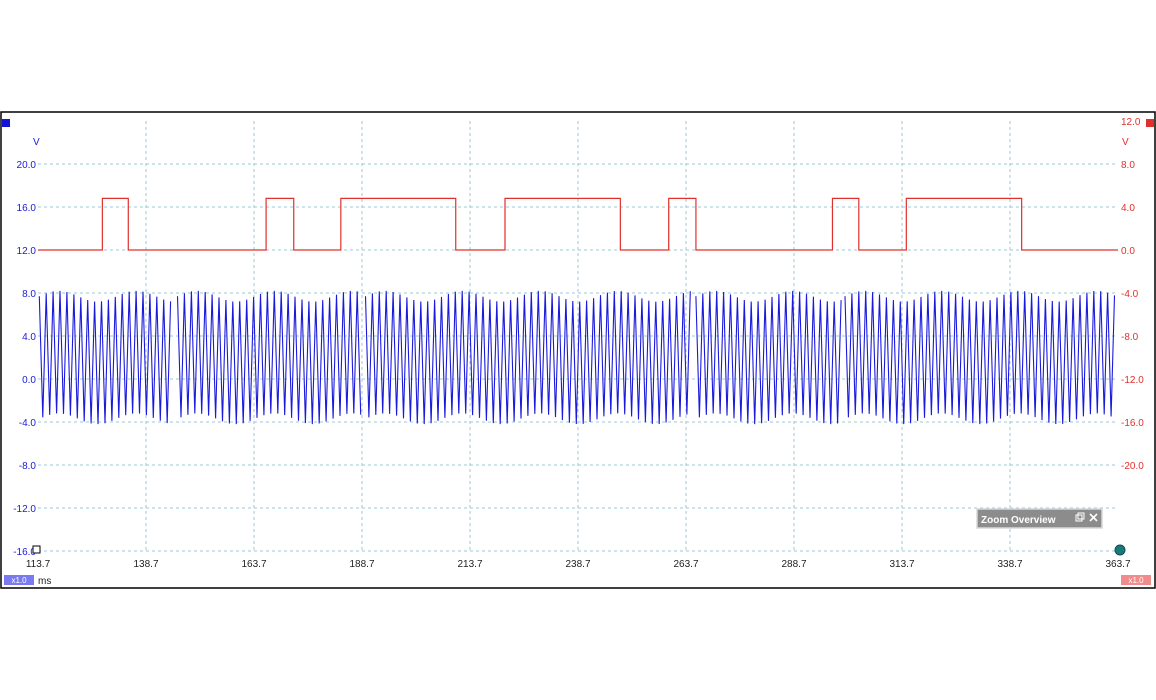 This screenshot has height=700, width=1156. What do you see at coordinates (901, 564) in the screenshot?
I see `x-tick-label: 313.7` at bounding box center [901, 564].